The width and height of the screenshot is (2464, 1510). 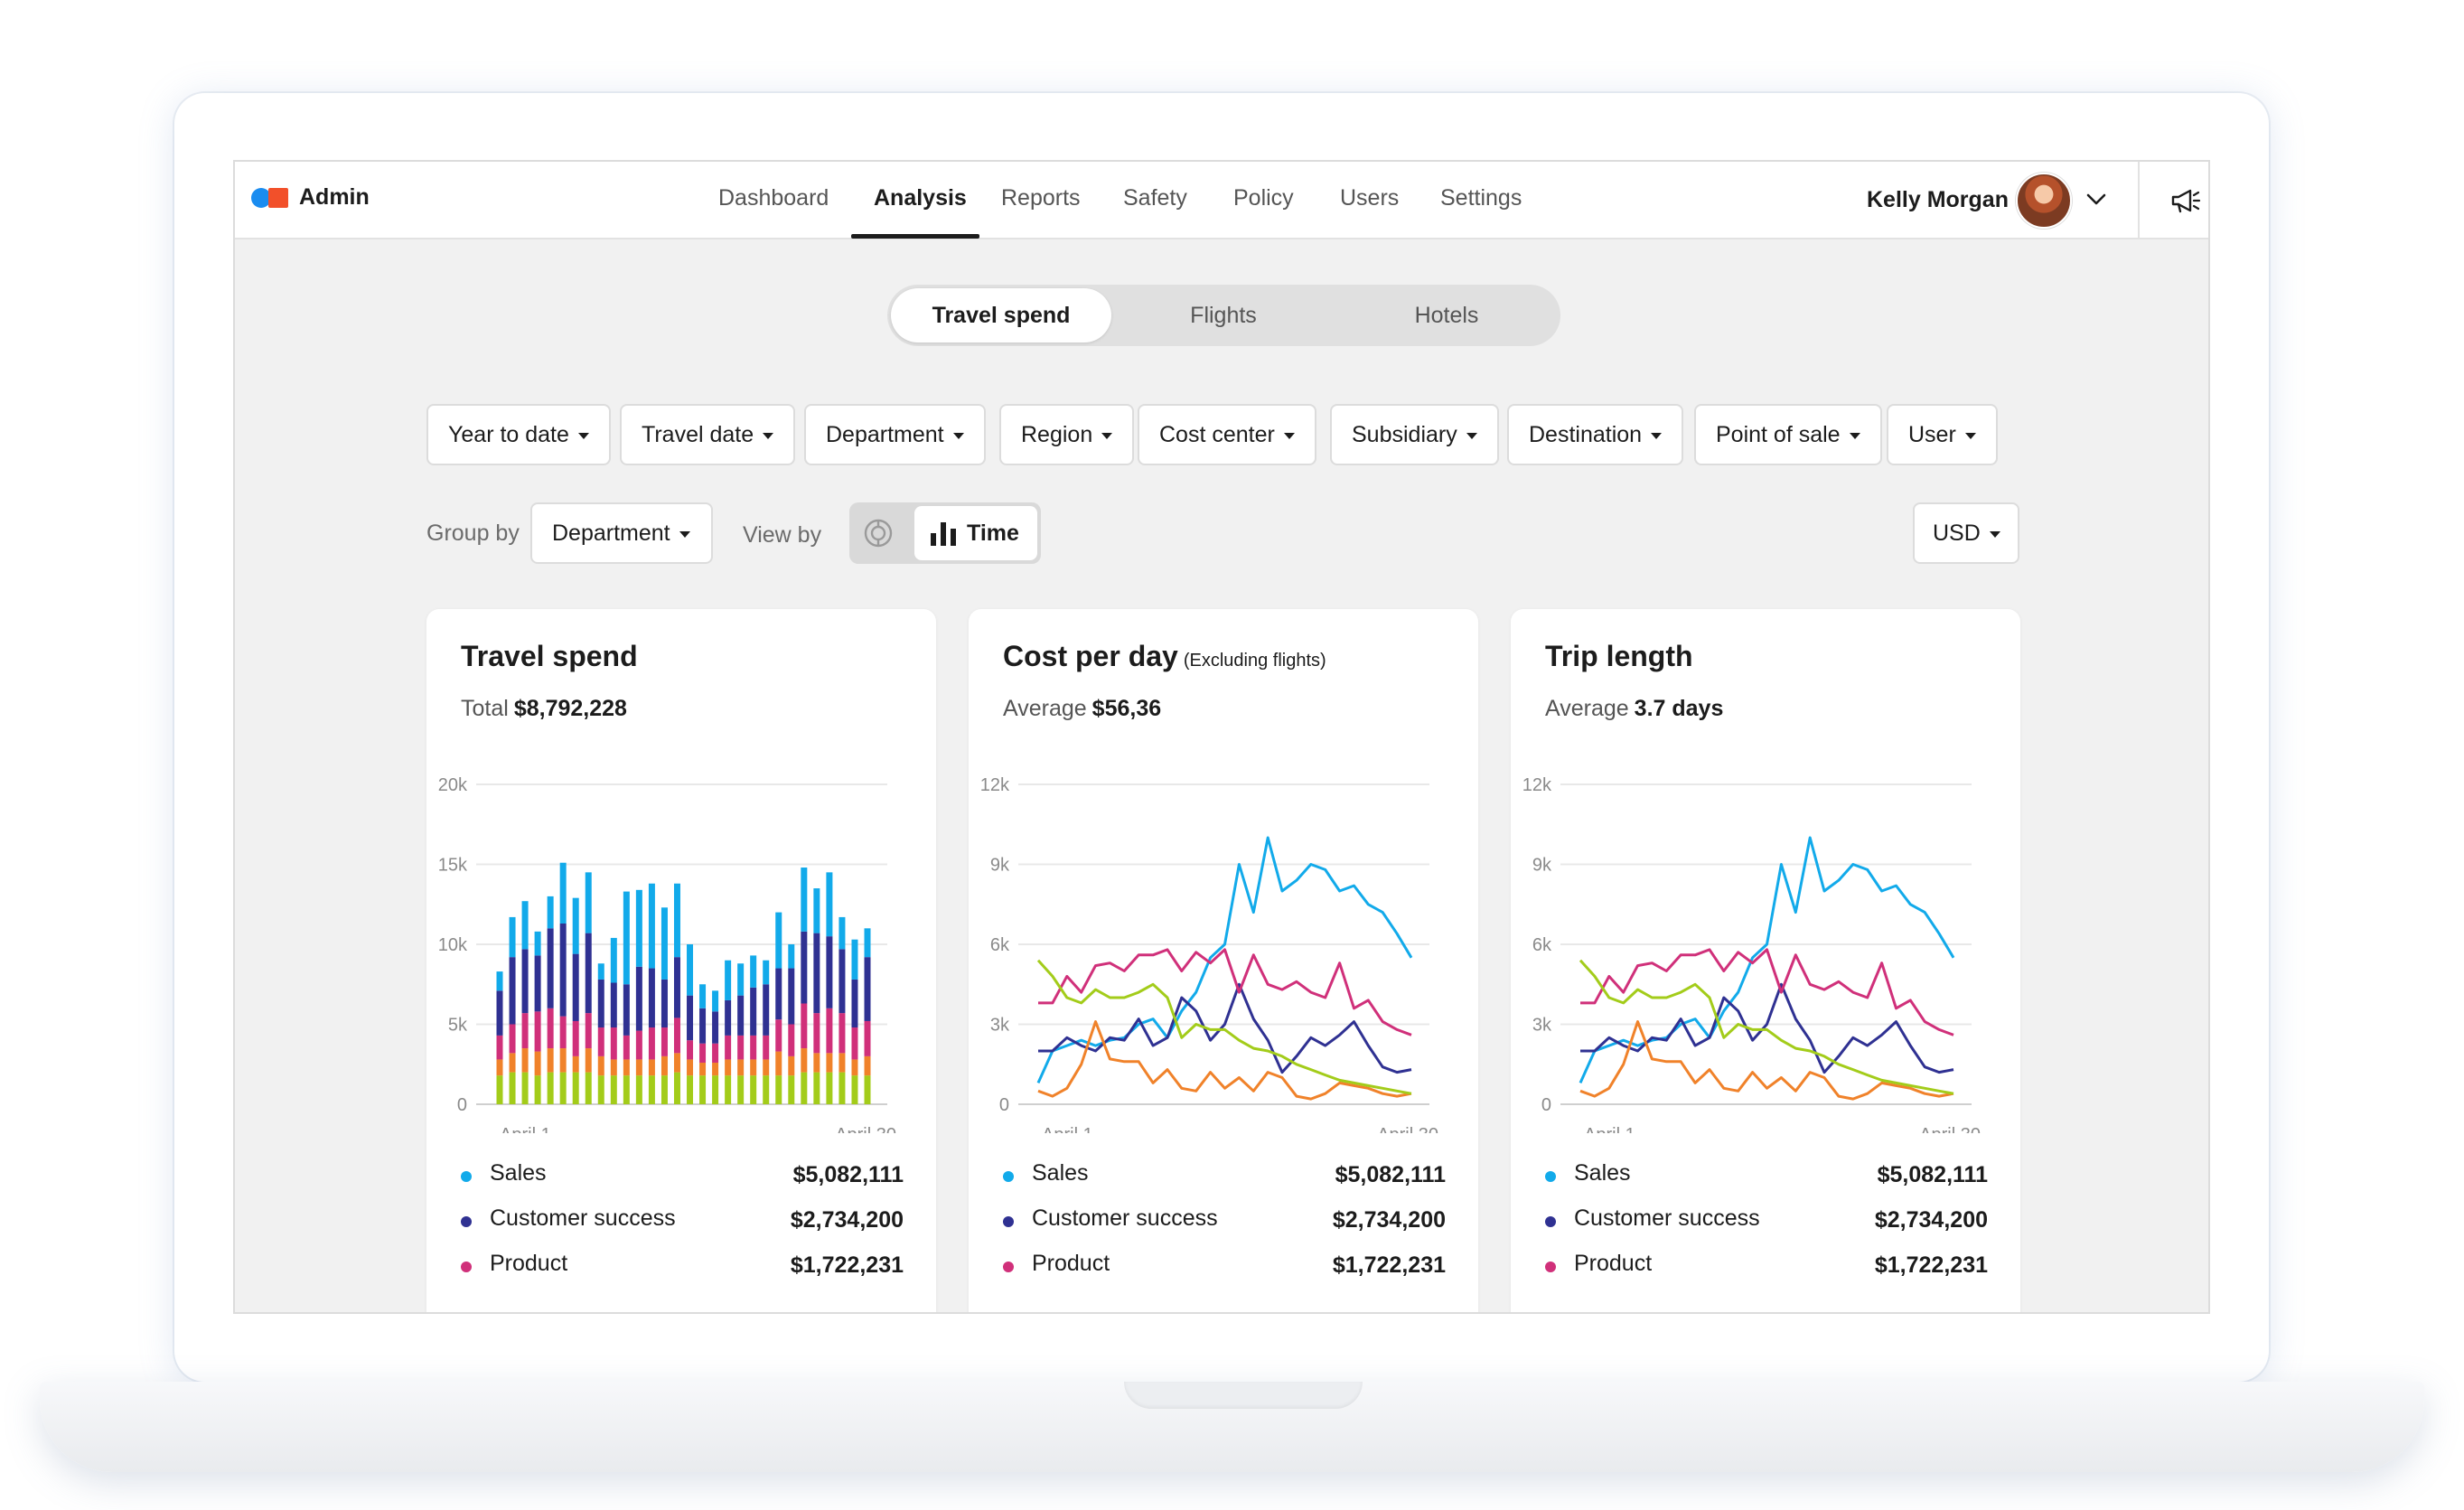 What do you see at coordinates (895, 434) in the screenshot?
I see `filter-department: Department` at bounding box center [895, 434].